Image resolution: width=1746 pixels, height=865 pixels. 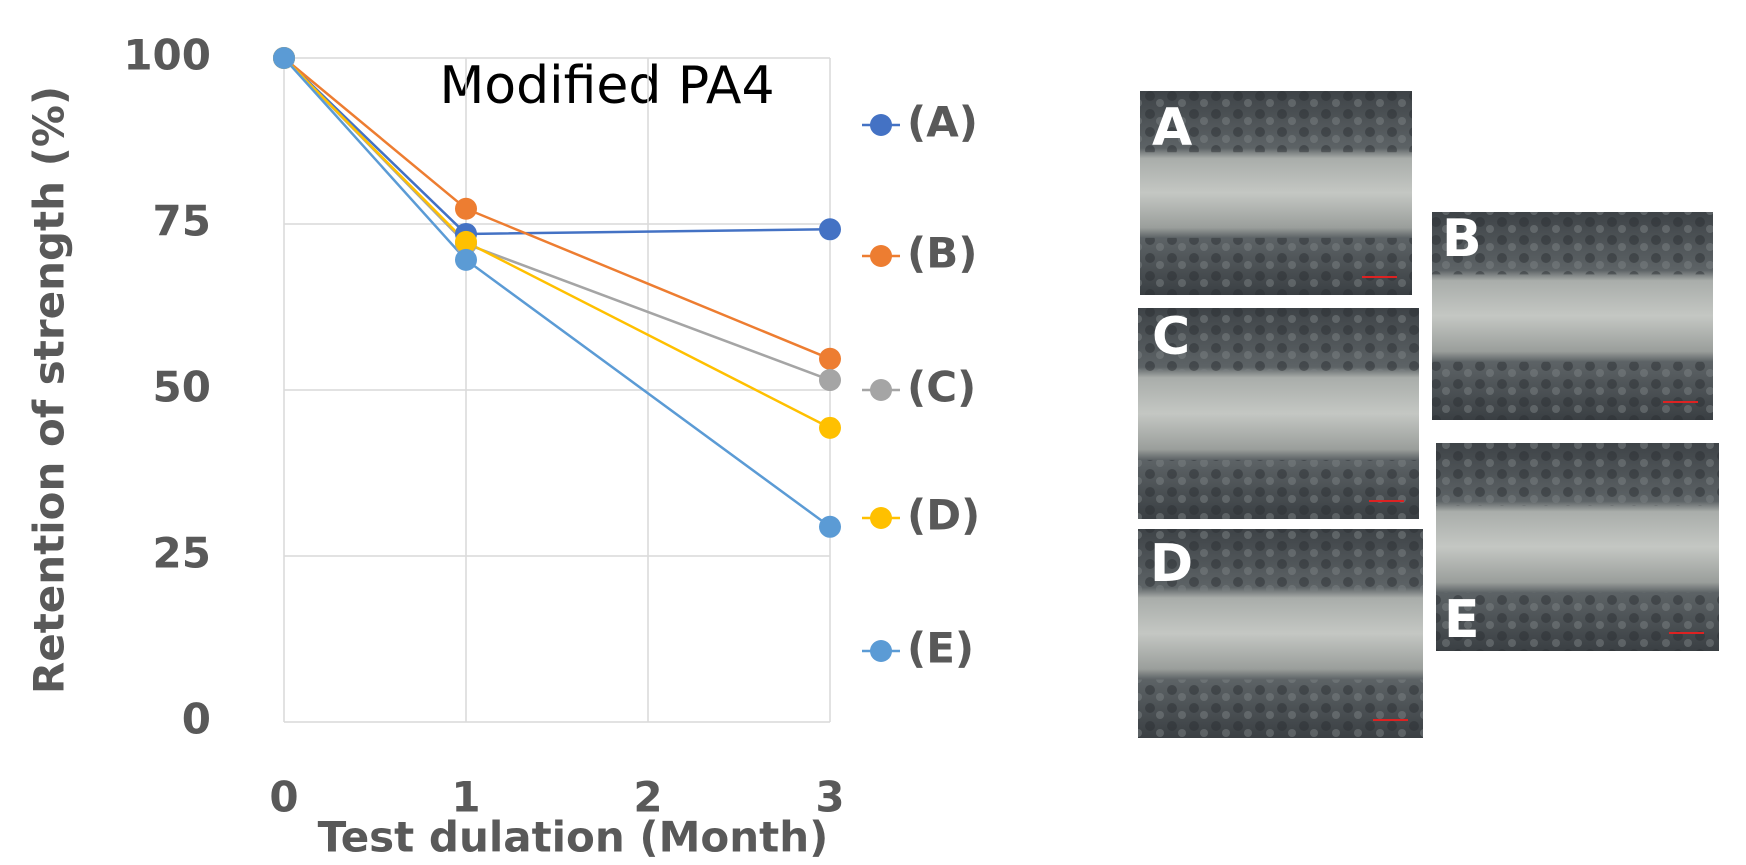 I want to click on y-tick-label: 75, so click(x=182, y=221).